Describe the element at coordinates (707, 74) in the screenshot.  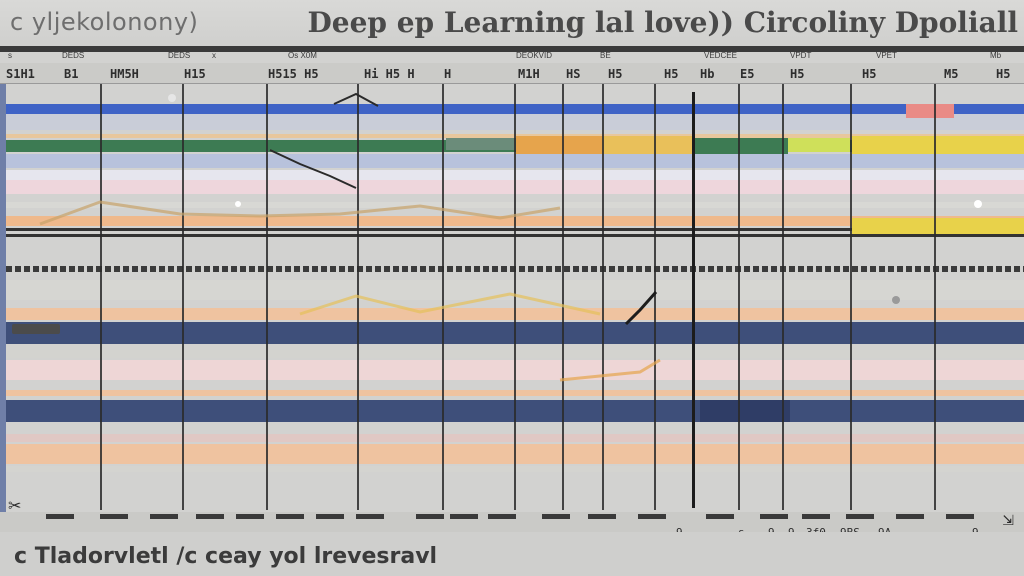
I see `ruler-label: Hb` at that location.